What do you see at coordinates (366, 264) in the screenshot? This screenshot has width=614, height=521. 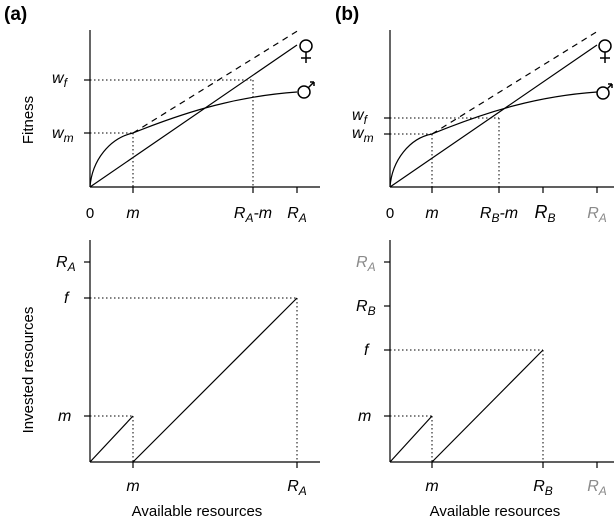 I see `ra-y-label-b: RA` at bounding box center [366, 264].